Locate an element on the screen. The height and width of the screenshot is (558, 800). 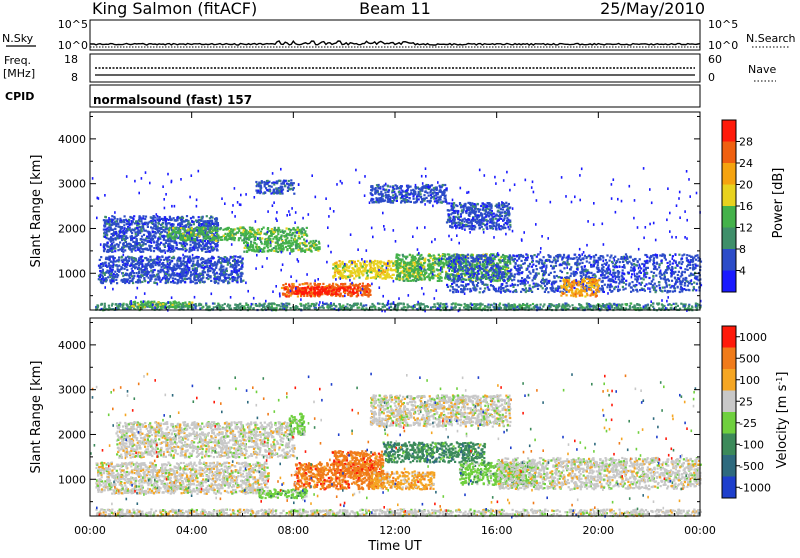
nsearch-tick-high: 10^5 is located at coordinates (723, 24).